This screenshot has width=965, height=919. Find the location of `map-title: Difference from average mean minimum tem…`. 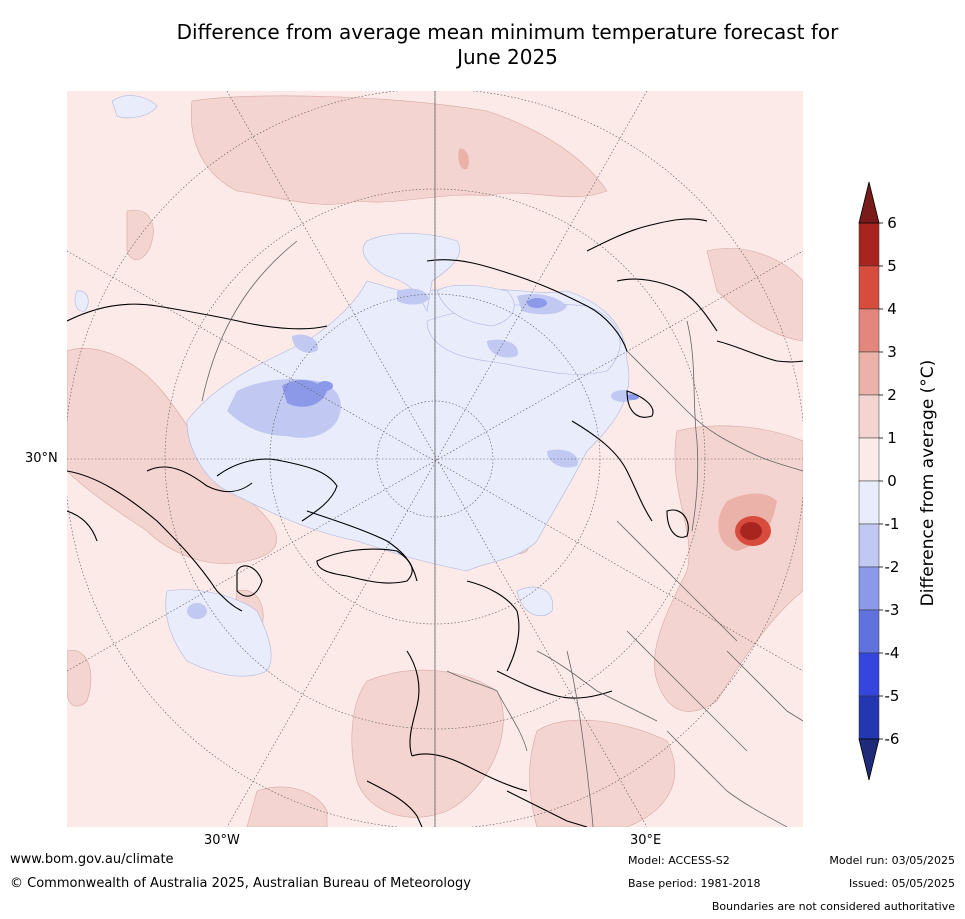

map-title: Difference from average mean minimum tem… is located at coordinates (482, 45).